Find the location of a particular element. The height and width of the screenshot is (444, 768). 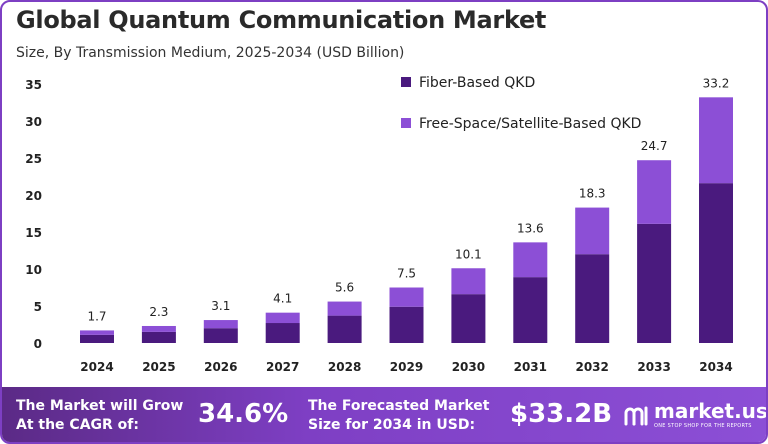

brand-tagline: ONE STOP SHOP FOR THE REPORTS is located at coordinates (703, 426).